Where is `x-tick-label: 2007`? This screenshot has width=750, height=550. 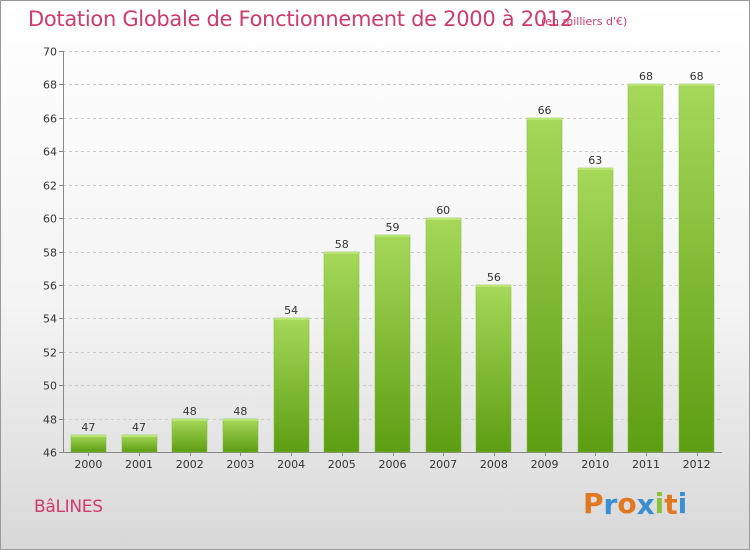 x-tick-label: 2007 is located at coordinates (443, 464).